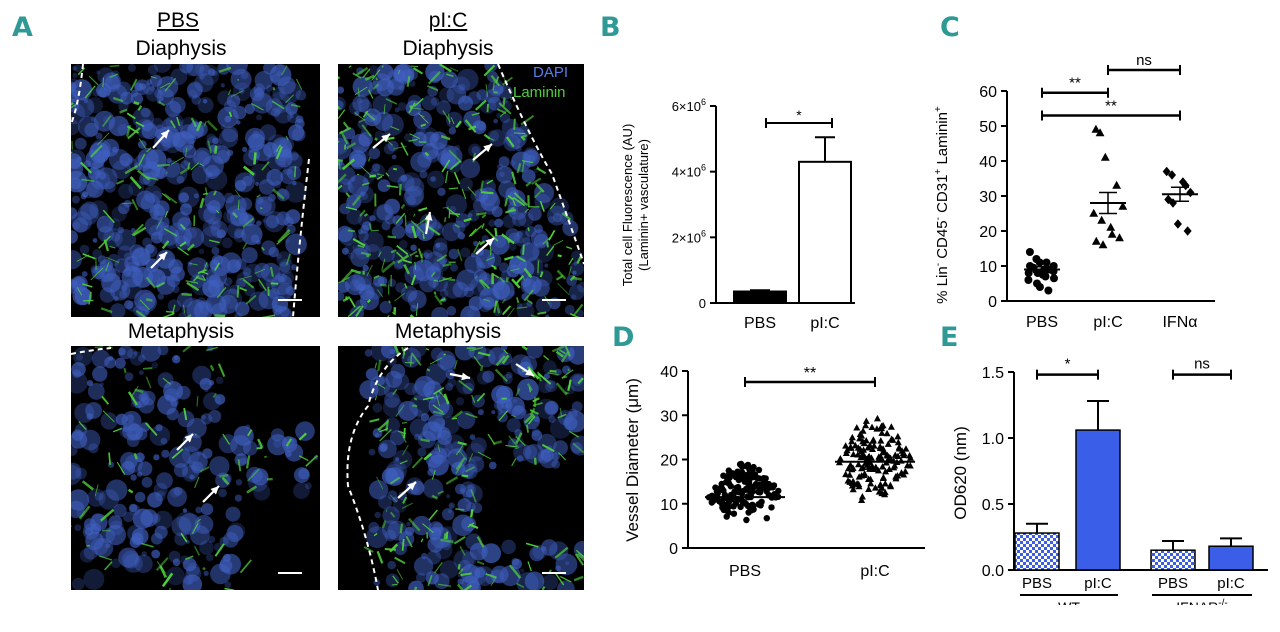 Image resolution: width=1280 pixels, height=632 pixels. What do you see at coordinates (950, 27) in the screenshot?
I see `panel-c-label: C` at bounding box center [950, 27].